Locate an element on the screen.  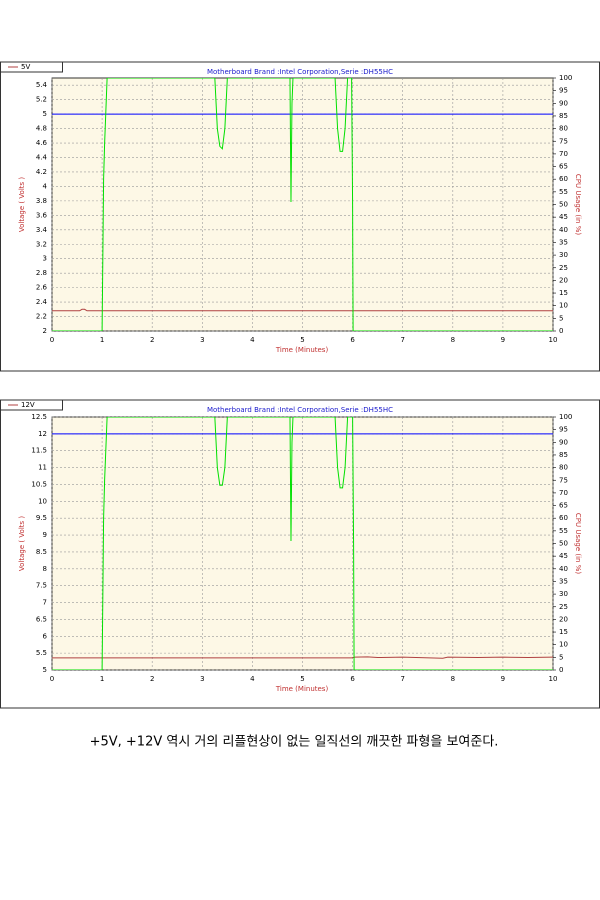
y-tick-label: 2.2 is located at coordinates (41, 317).